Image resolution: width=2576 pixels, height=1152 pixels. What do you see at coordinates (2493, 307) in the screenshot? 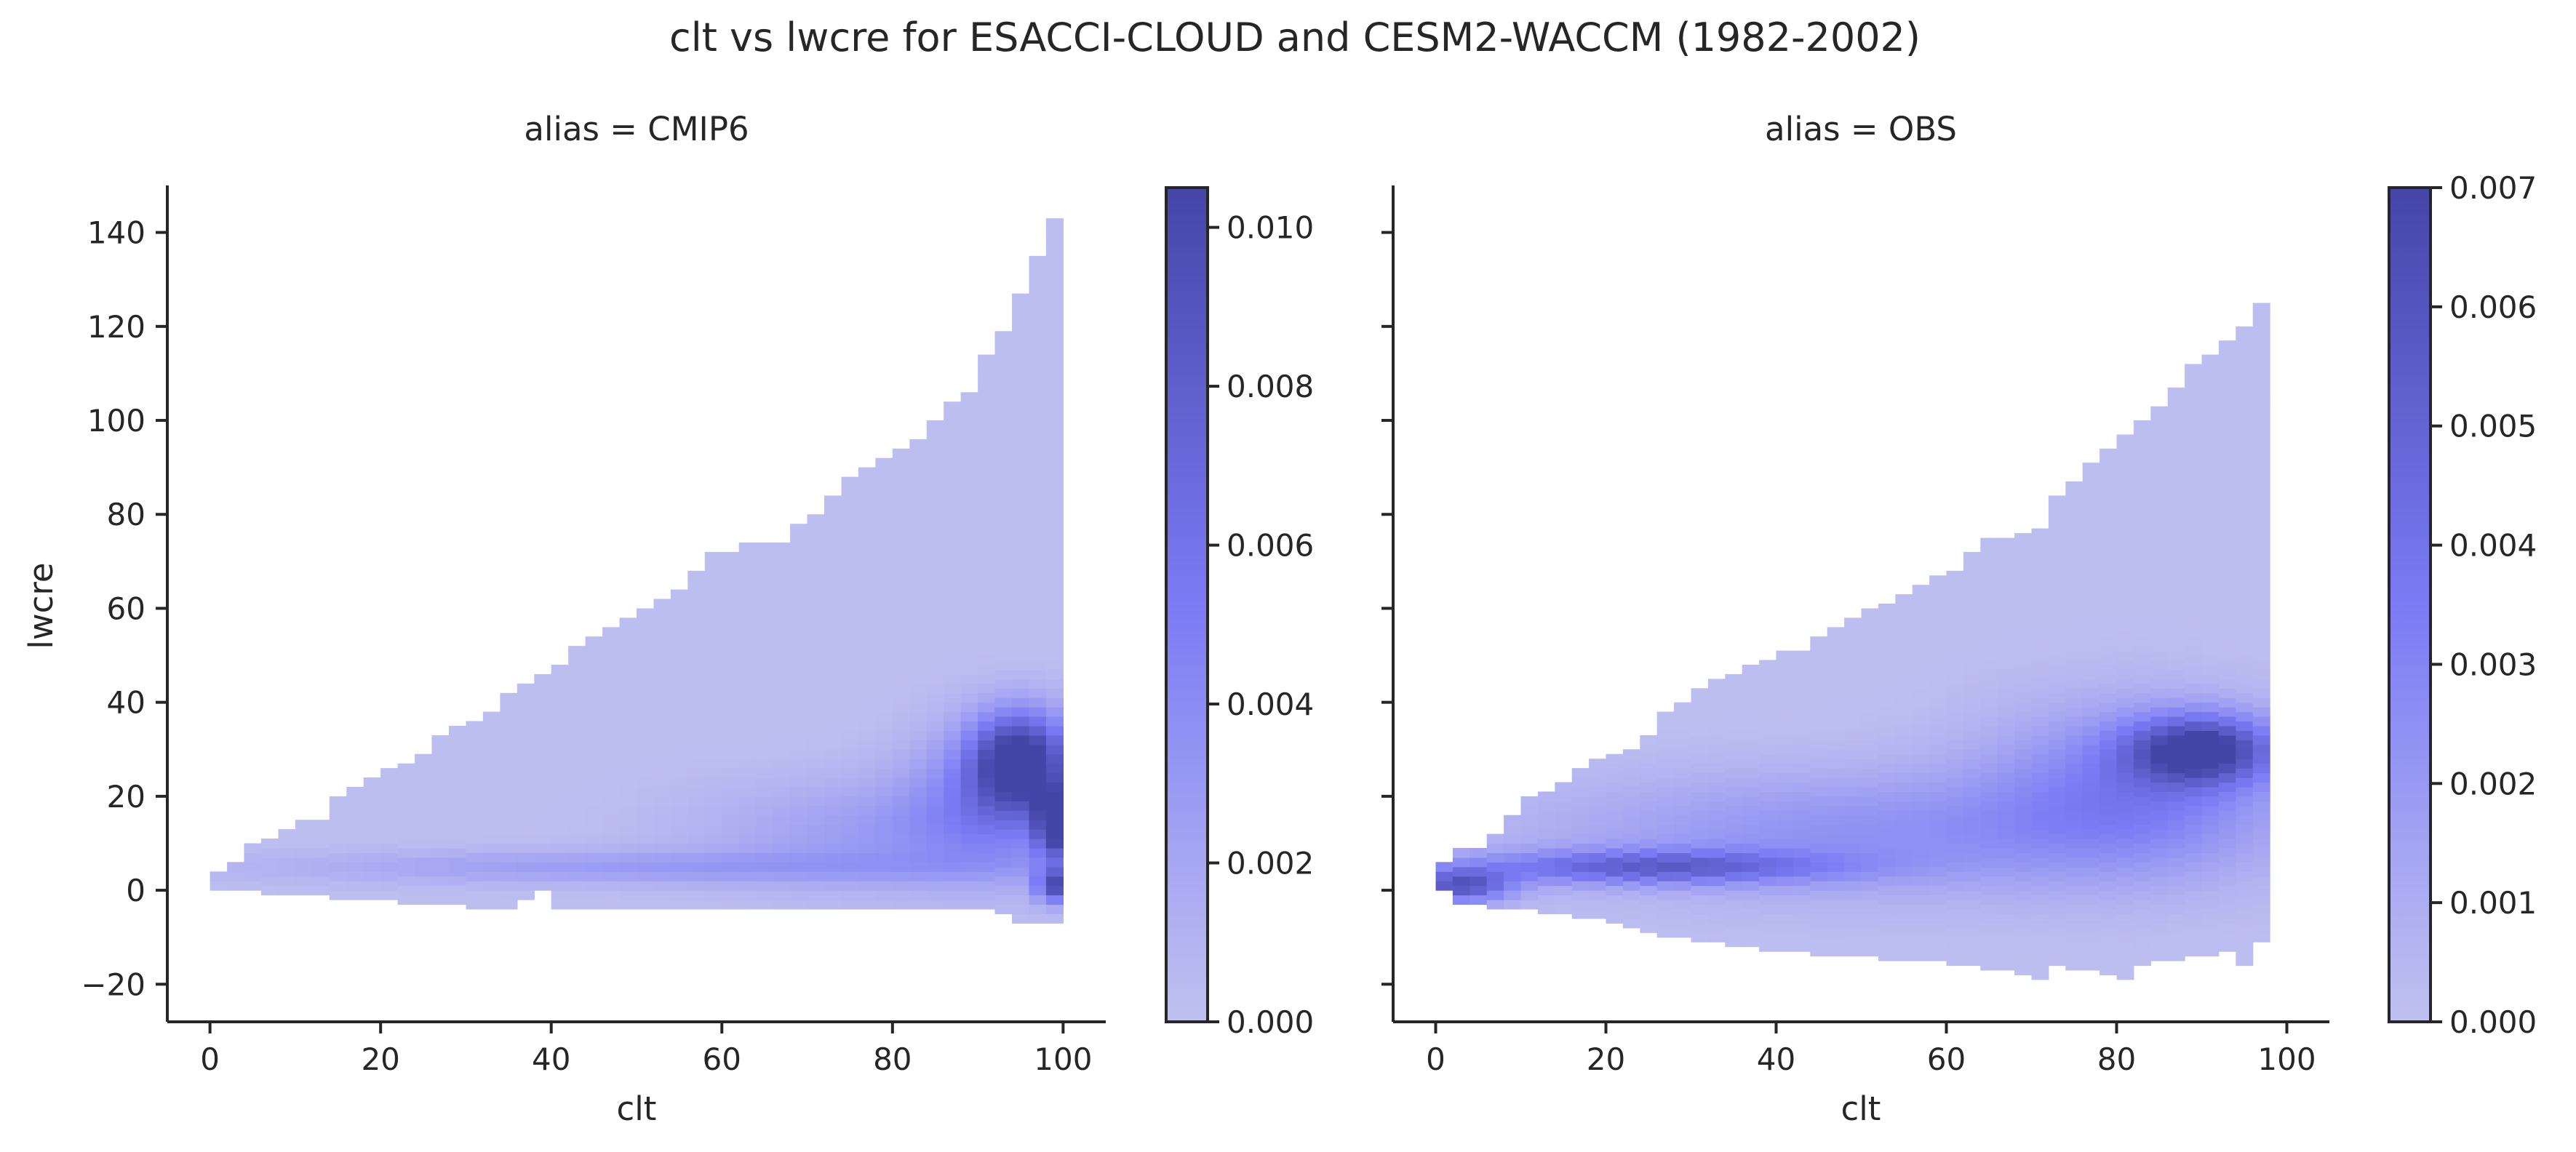
I see `colorbar-tick-label: 0.006` at bounding box center [2493, 307].